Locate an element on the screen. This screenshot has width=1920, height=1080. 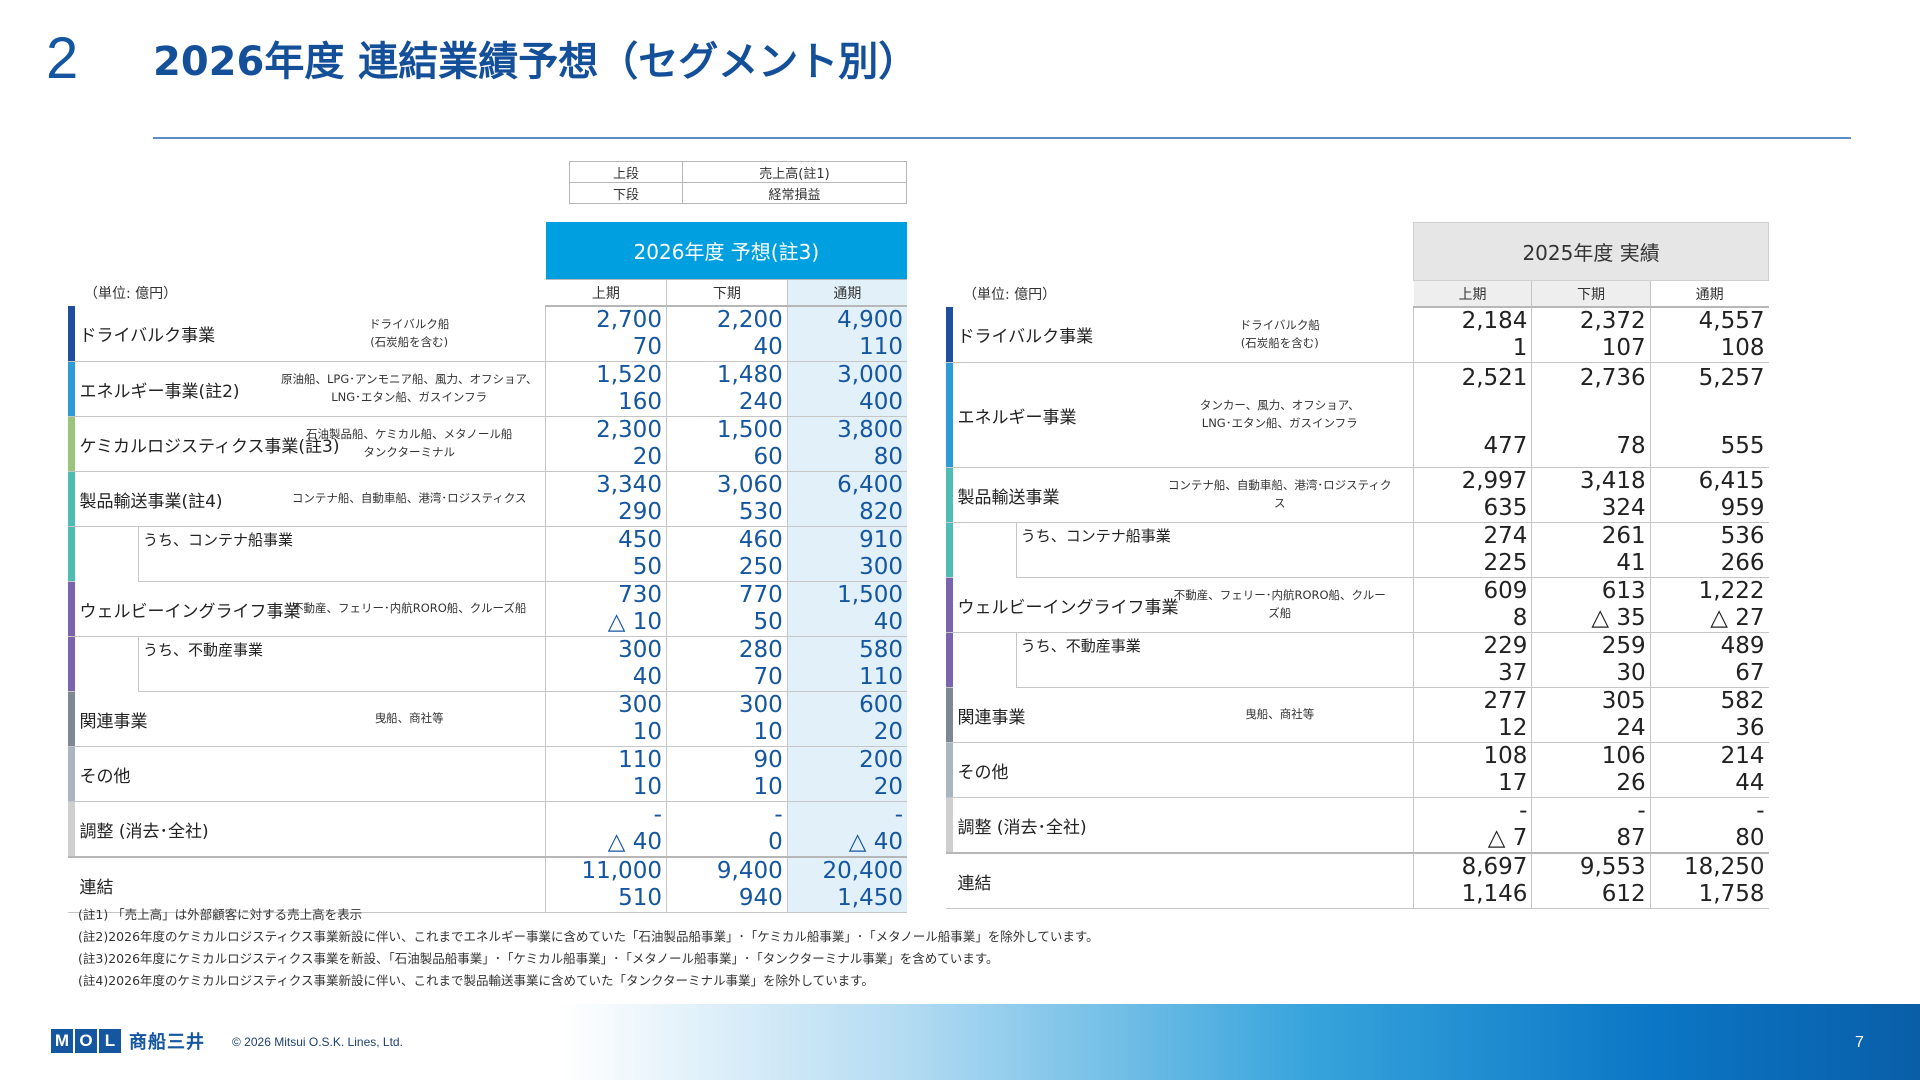
ordinary-profit-value: 44 is located at coordinates (1750, 783).